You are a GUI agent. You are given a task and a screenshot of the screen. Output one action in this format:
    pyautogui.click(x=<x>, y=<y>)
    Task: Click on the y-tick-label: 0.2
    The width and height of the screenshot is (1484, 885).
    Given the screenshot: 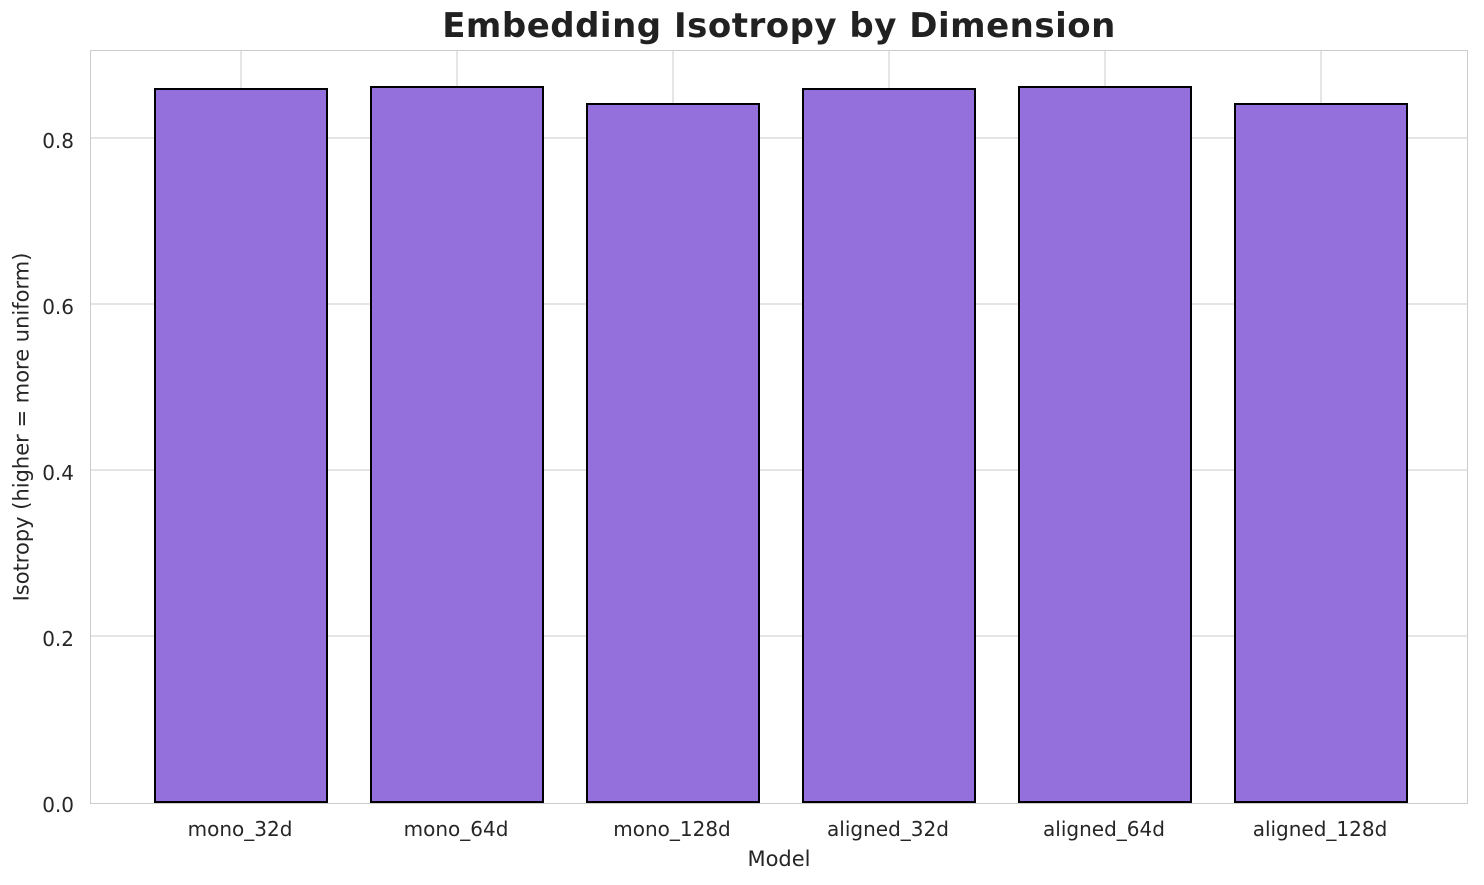 What is the action you would take?
    pyautogui.click(x=58, y=638)
    